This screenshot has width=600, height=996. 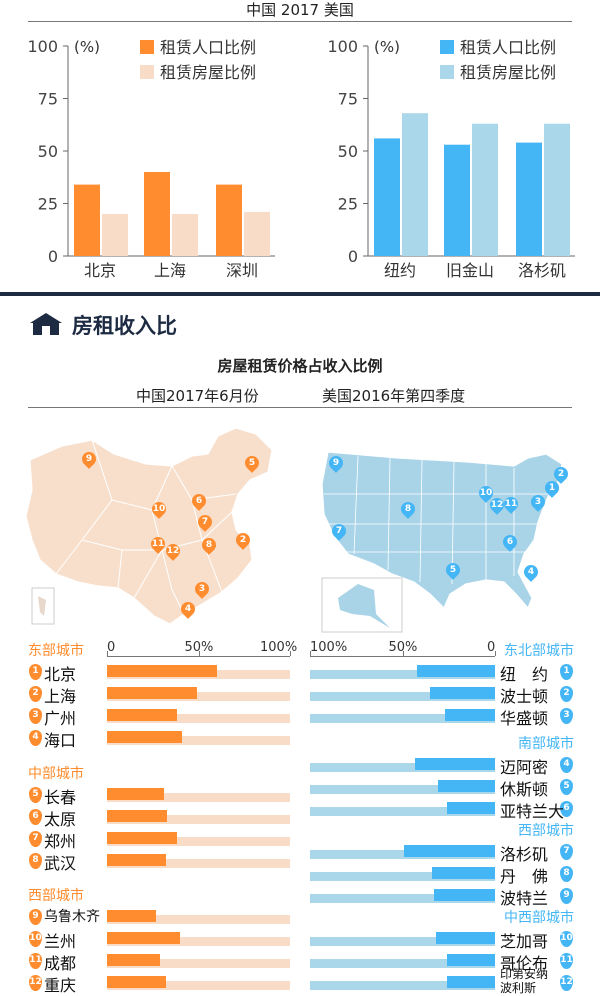 What do you see at coordinates (257, 233) in the screenshot?
I see `cn-bar-house` at bounding box center [257, 233].